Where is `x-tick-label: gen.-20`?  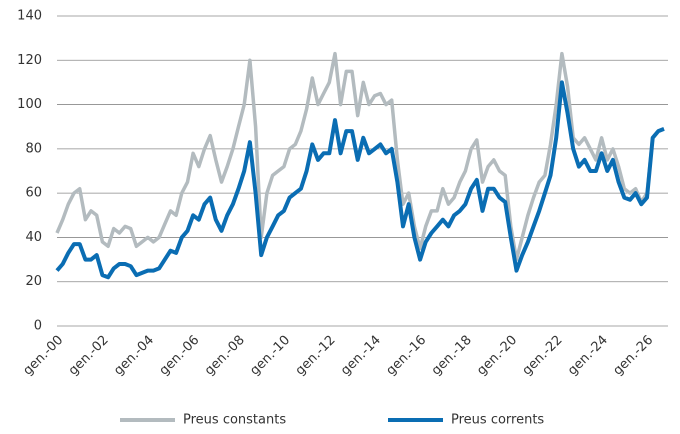
x-tick-label: gen.-20 is located at coordinates (497, 356).